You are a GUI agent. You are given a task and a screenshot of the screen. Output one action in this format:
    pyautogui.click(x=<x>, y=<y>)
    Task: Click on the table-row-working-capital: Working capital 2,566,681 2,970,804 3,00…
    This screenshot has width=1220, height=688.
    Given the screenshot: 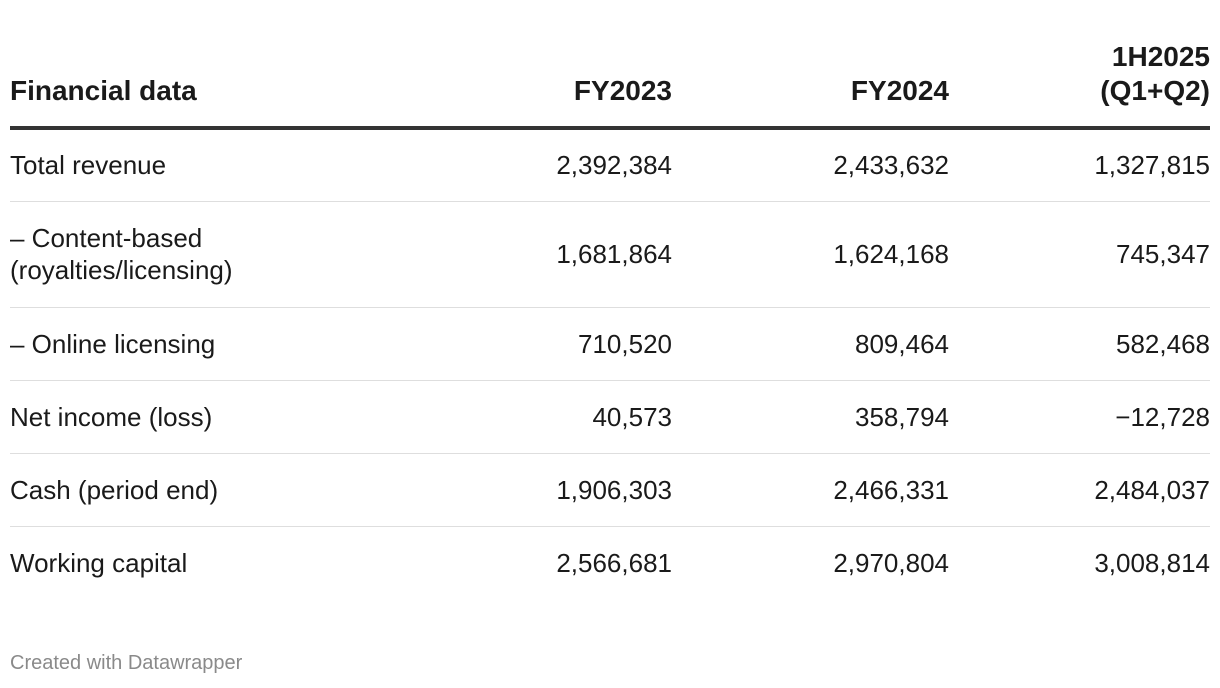 What is the action you would take?
    pyautogui.click(x=610, y=562)
    